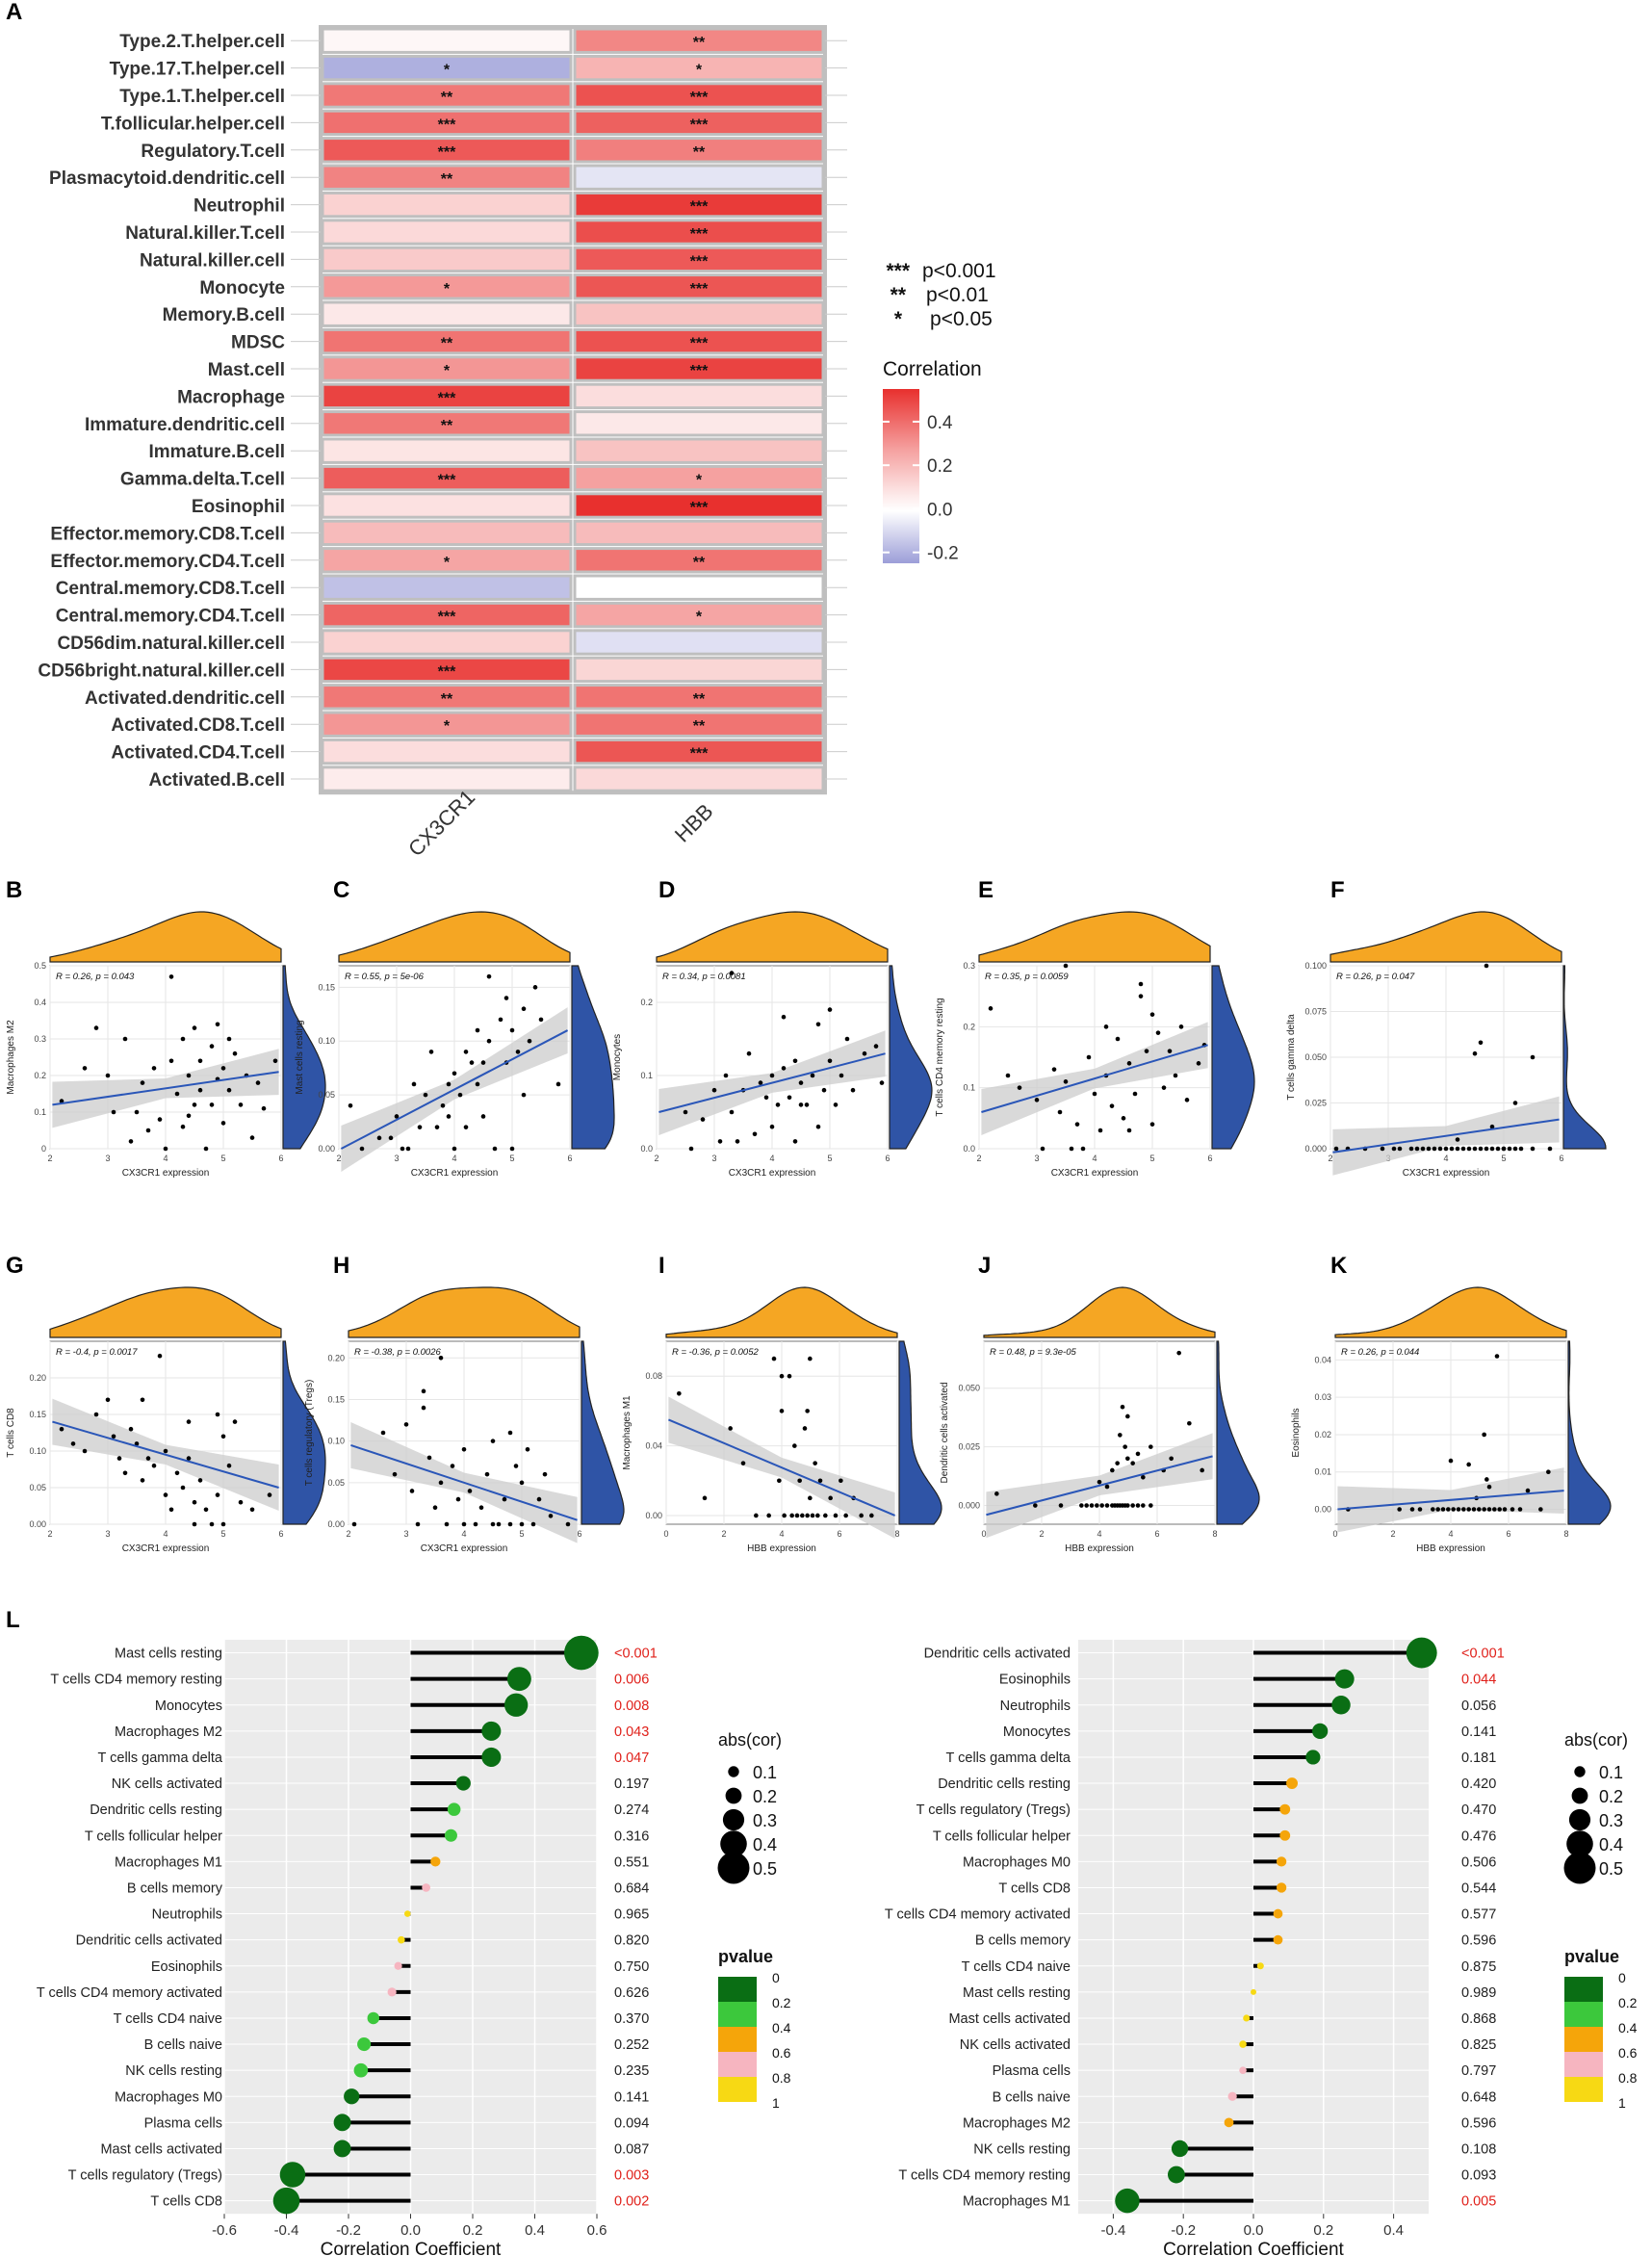 This screenshot has height=2256, width=1652. What do you see at coordinates (97, 1352) in the screenshot?
I see `correlation-stat: R = -0.4, p = 0.0017` at bounding box center [97, 1352].